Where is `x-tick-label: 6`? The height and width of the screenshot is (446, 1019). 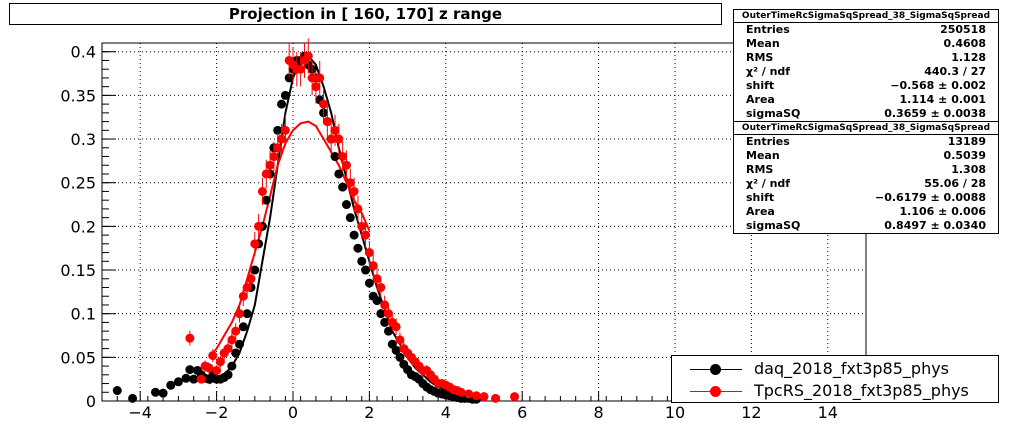
x-tick-label: 6 is located at coordinates (522, 412).